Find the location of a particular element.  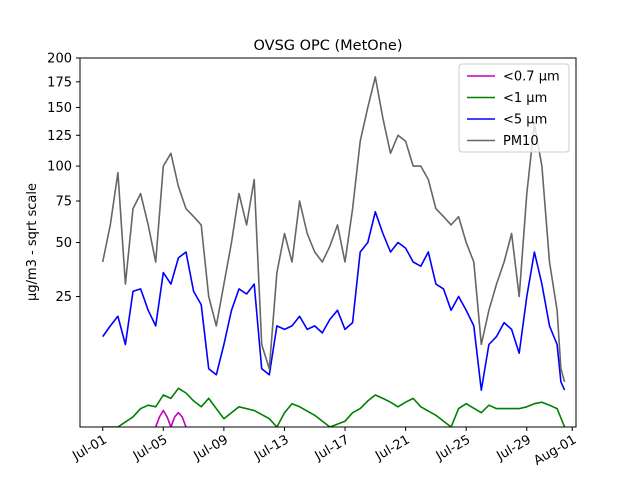

y-tick-label: 50 is located at coordinates (63, 243).